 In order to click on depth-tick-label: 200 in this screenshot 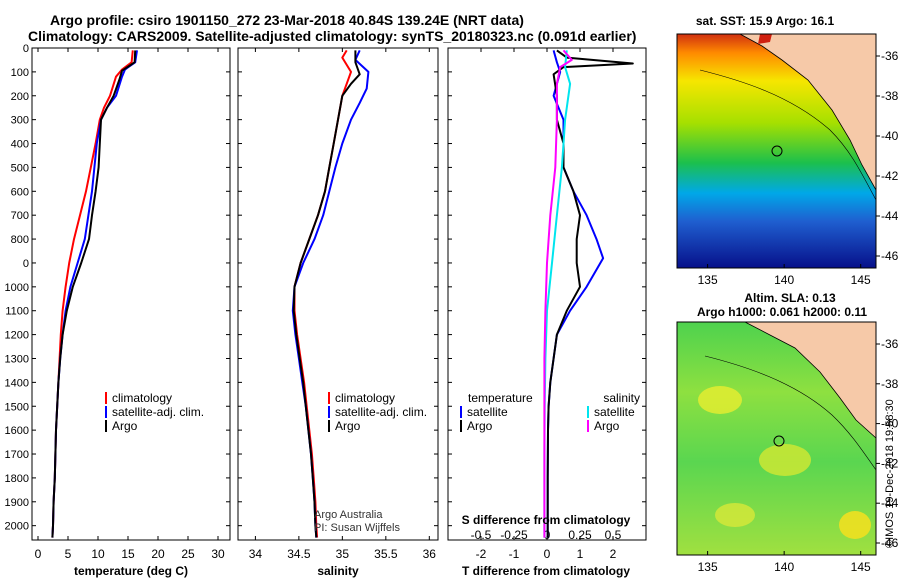, I will do `click(20, 97)`.